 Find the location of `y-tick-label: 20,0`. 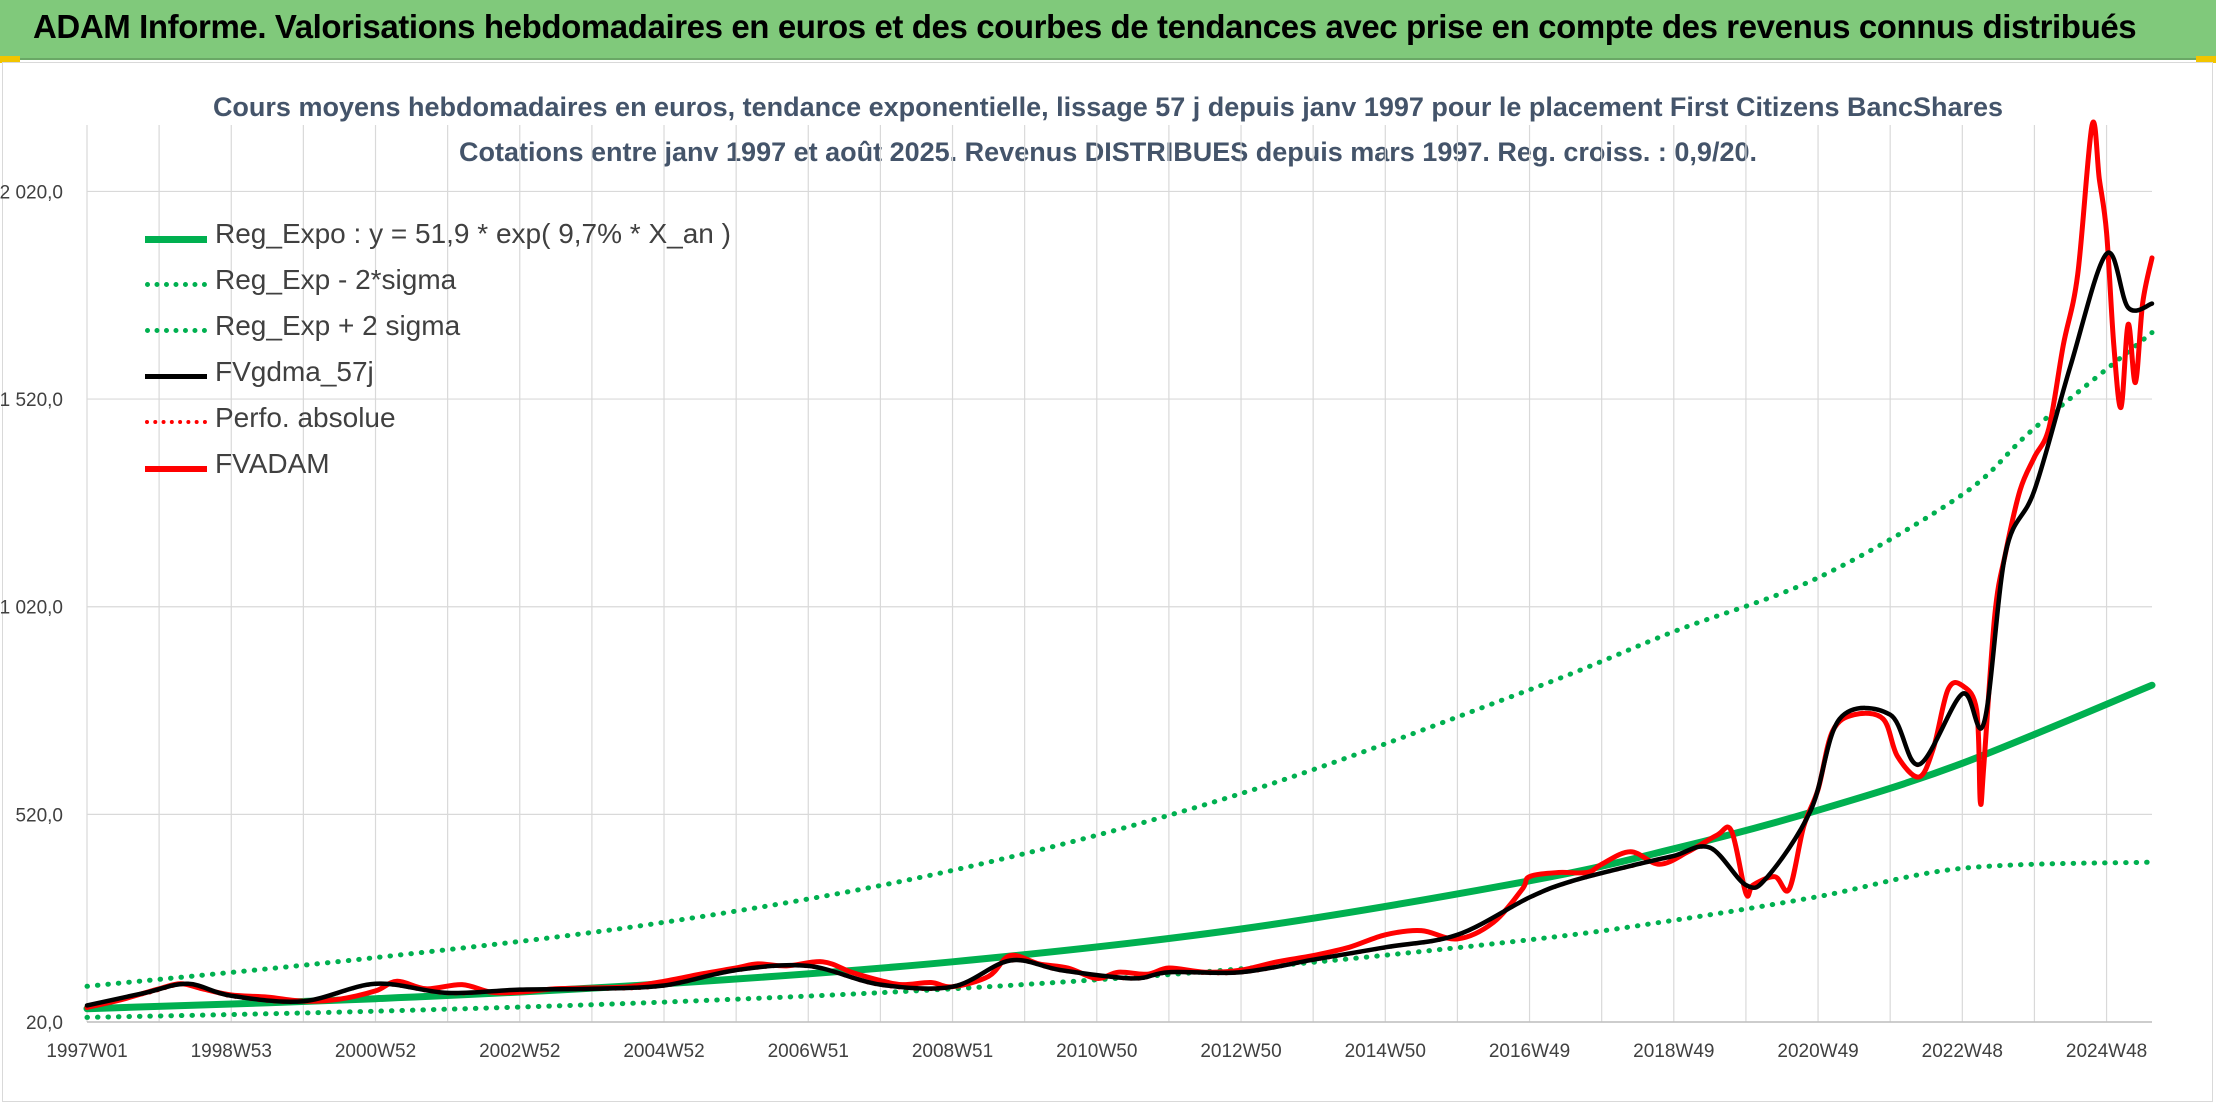

y-tick-label: 20,0 is located at coordinates (44, 1023).